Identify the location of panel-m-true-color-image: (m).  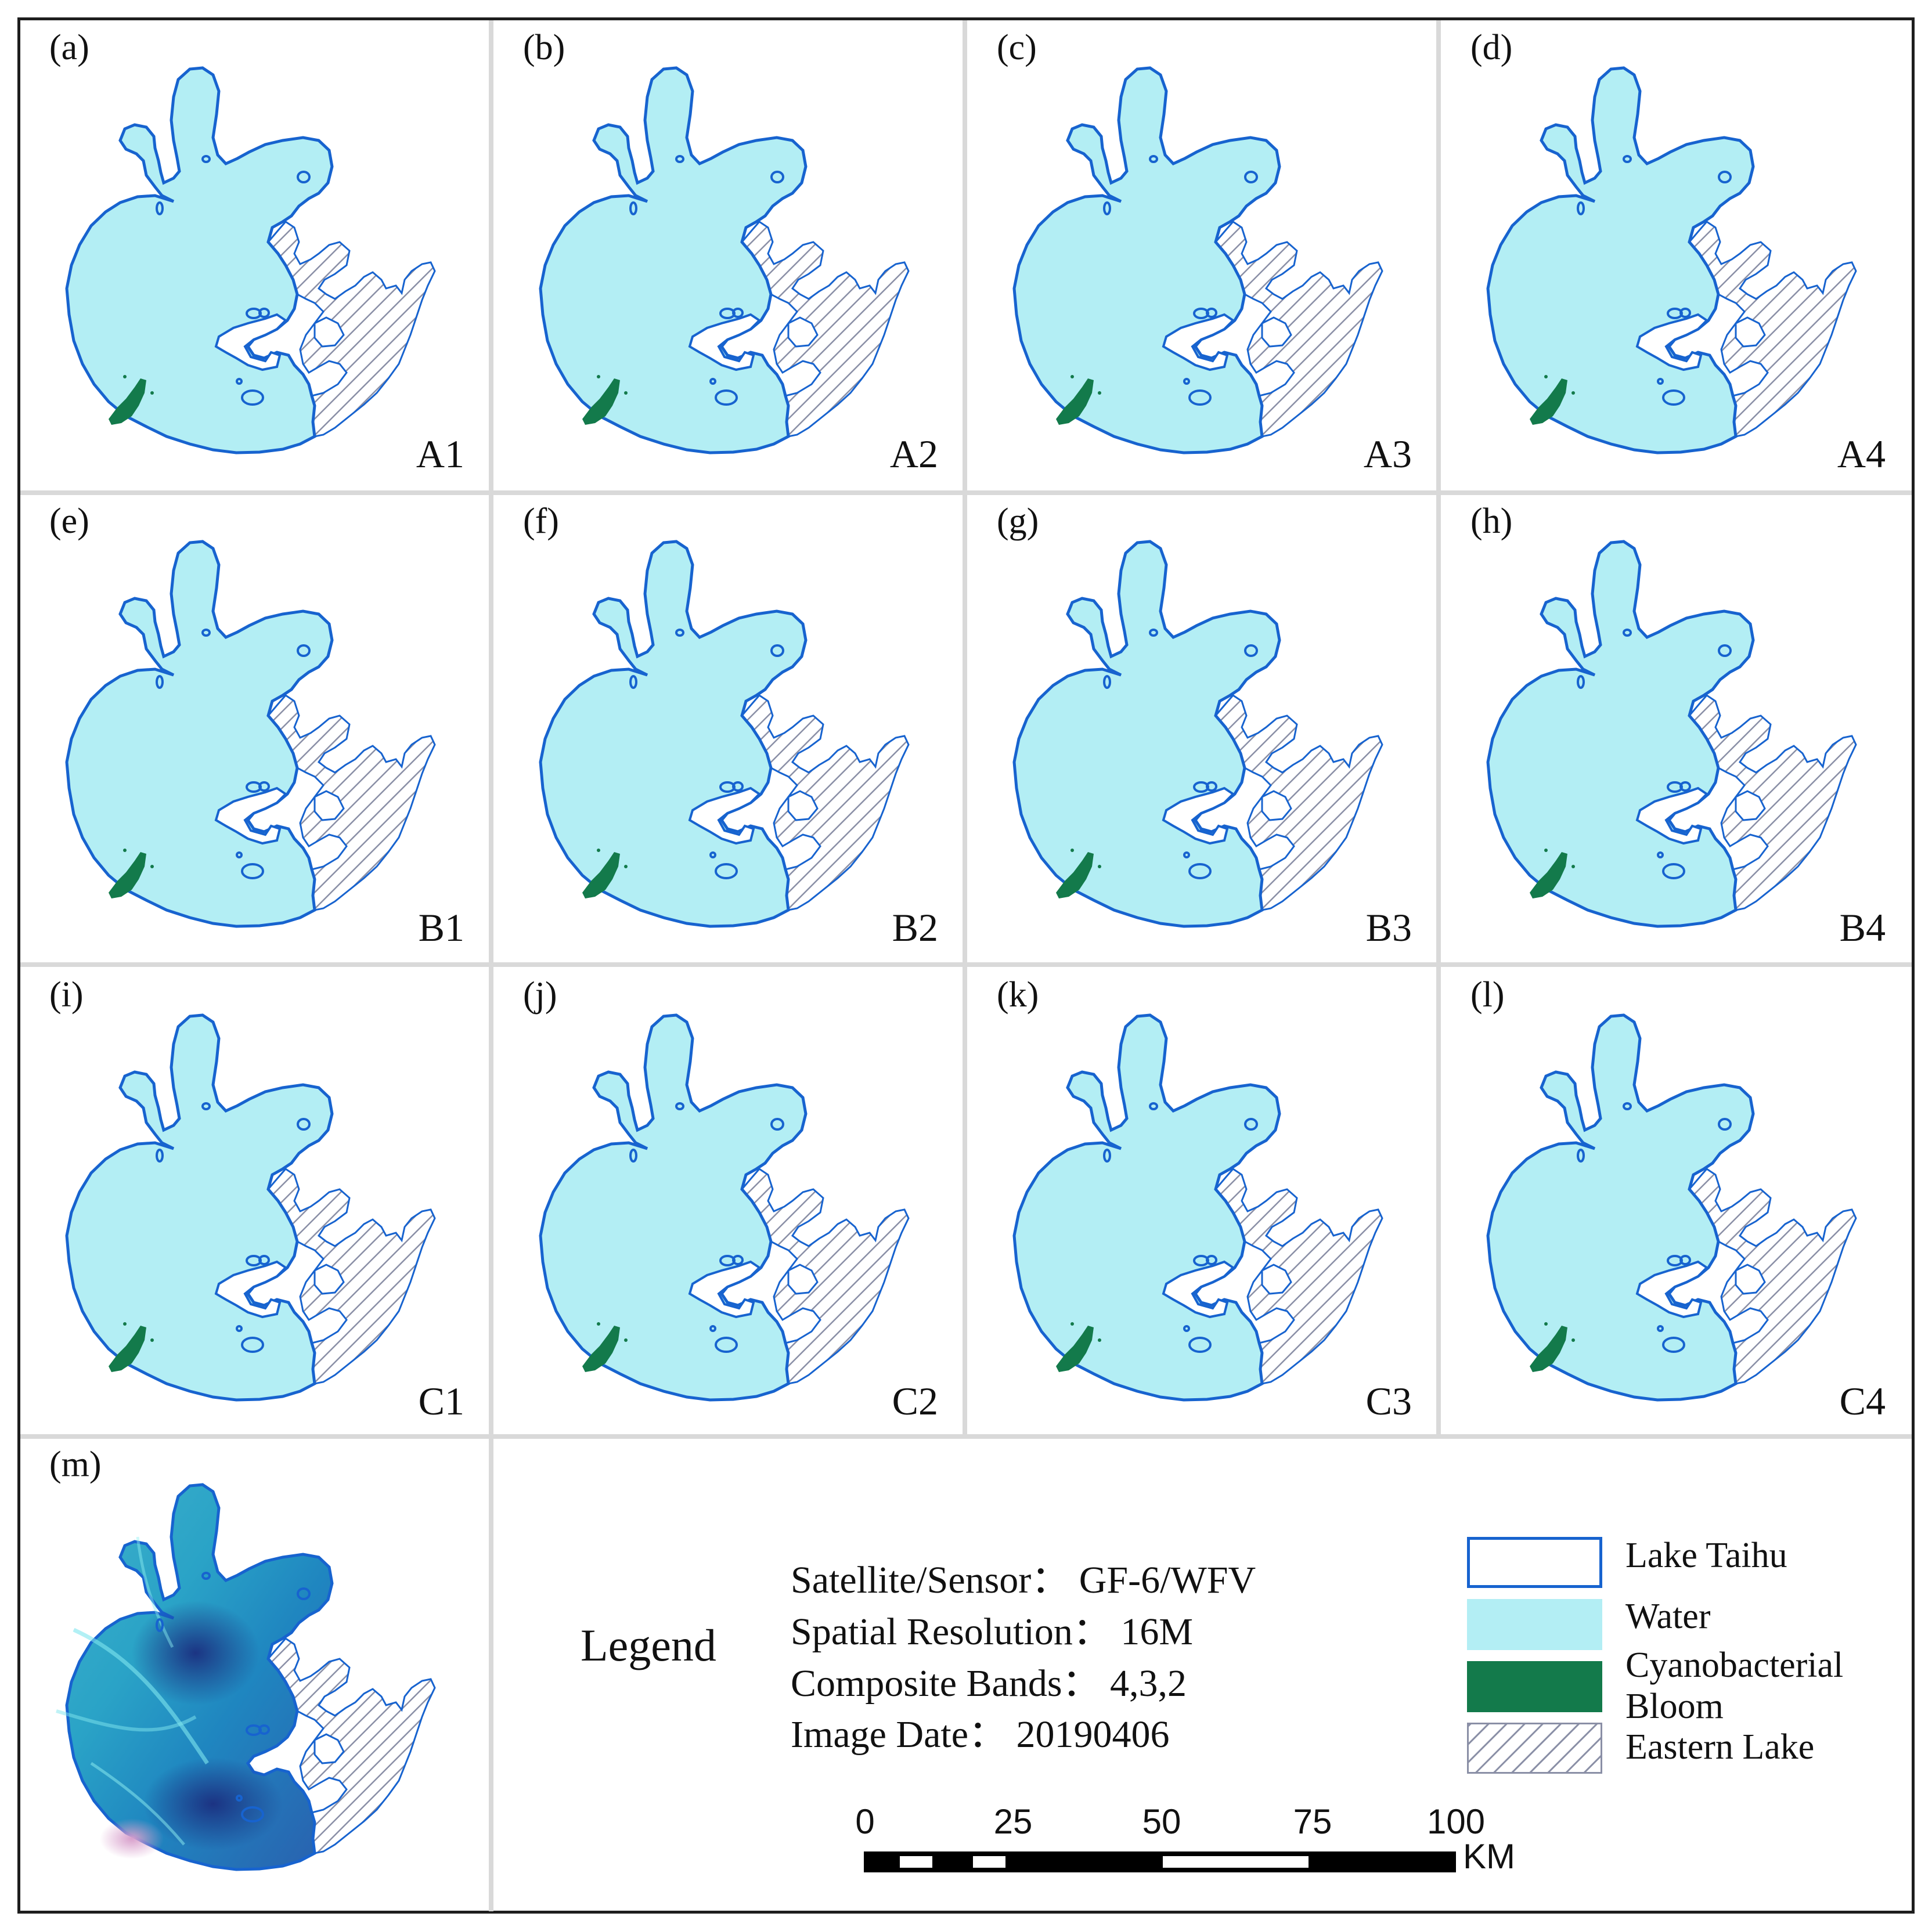
(254, 1671).